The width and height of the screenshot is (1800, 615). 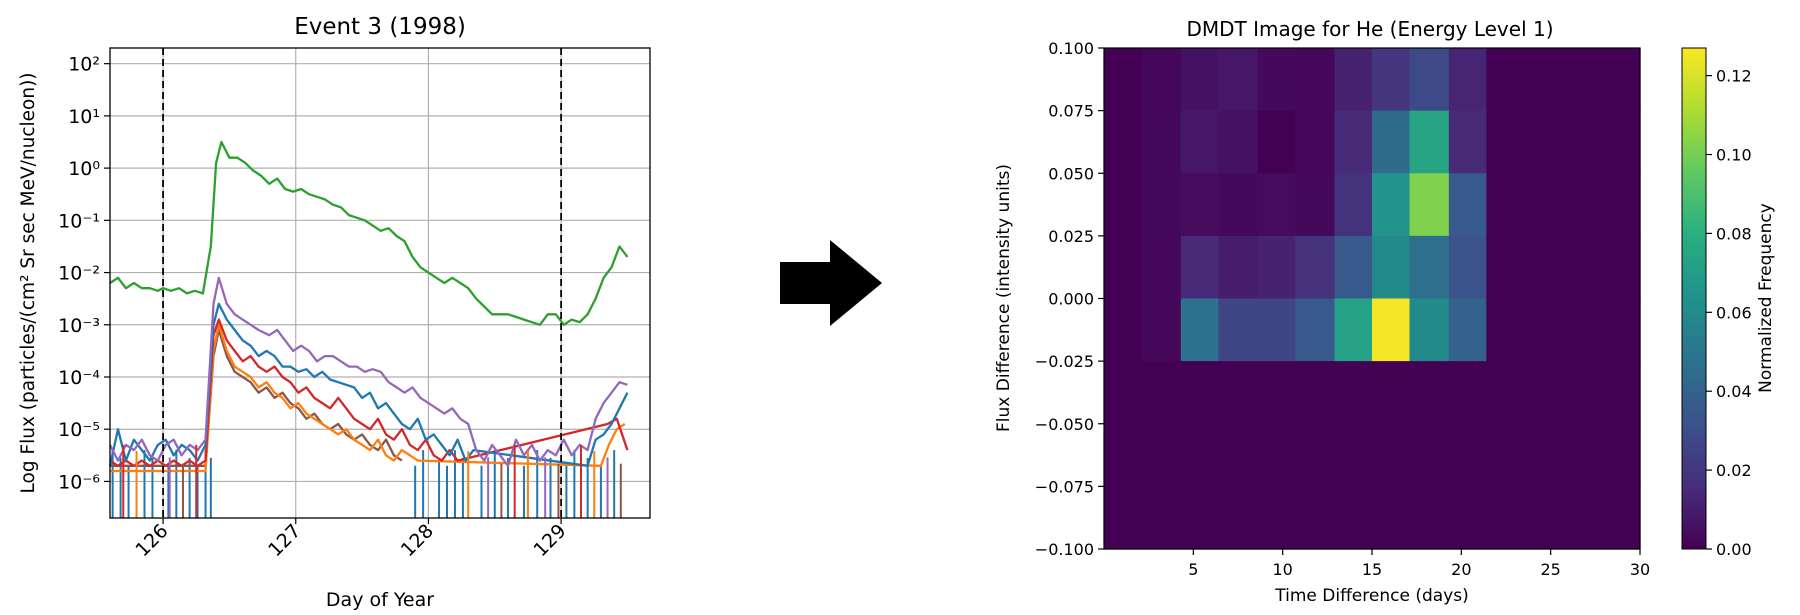 I want to click on colorbar-tick-label: 0.06, so click(x=1734, y=312).